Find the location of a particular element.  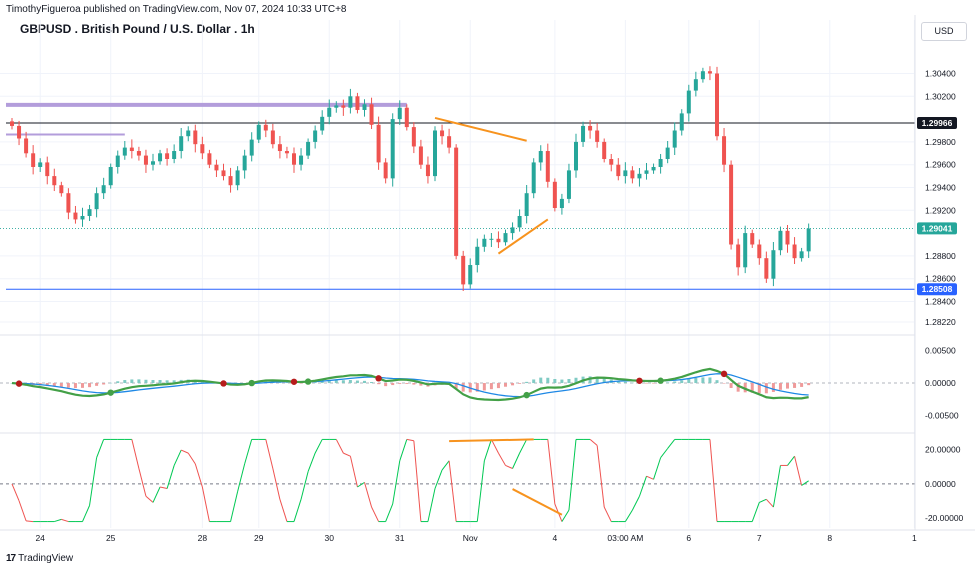

osc-tick-label: 0.00000 is located at coordinates (940, 484).